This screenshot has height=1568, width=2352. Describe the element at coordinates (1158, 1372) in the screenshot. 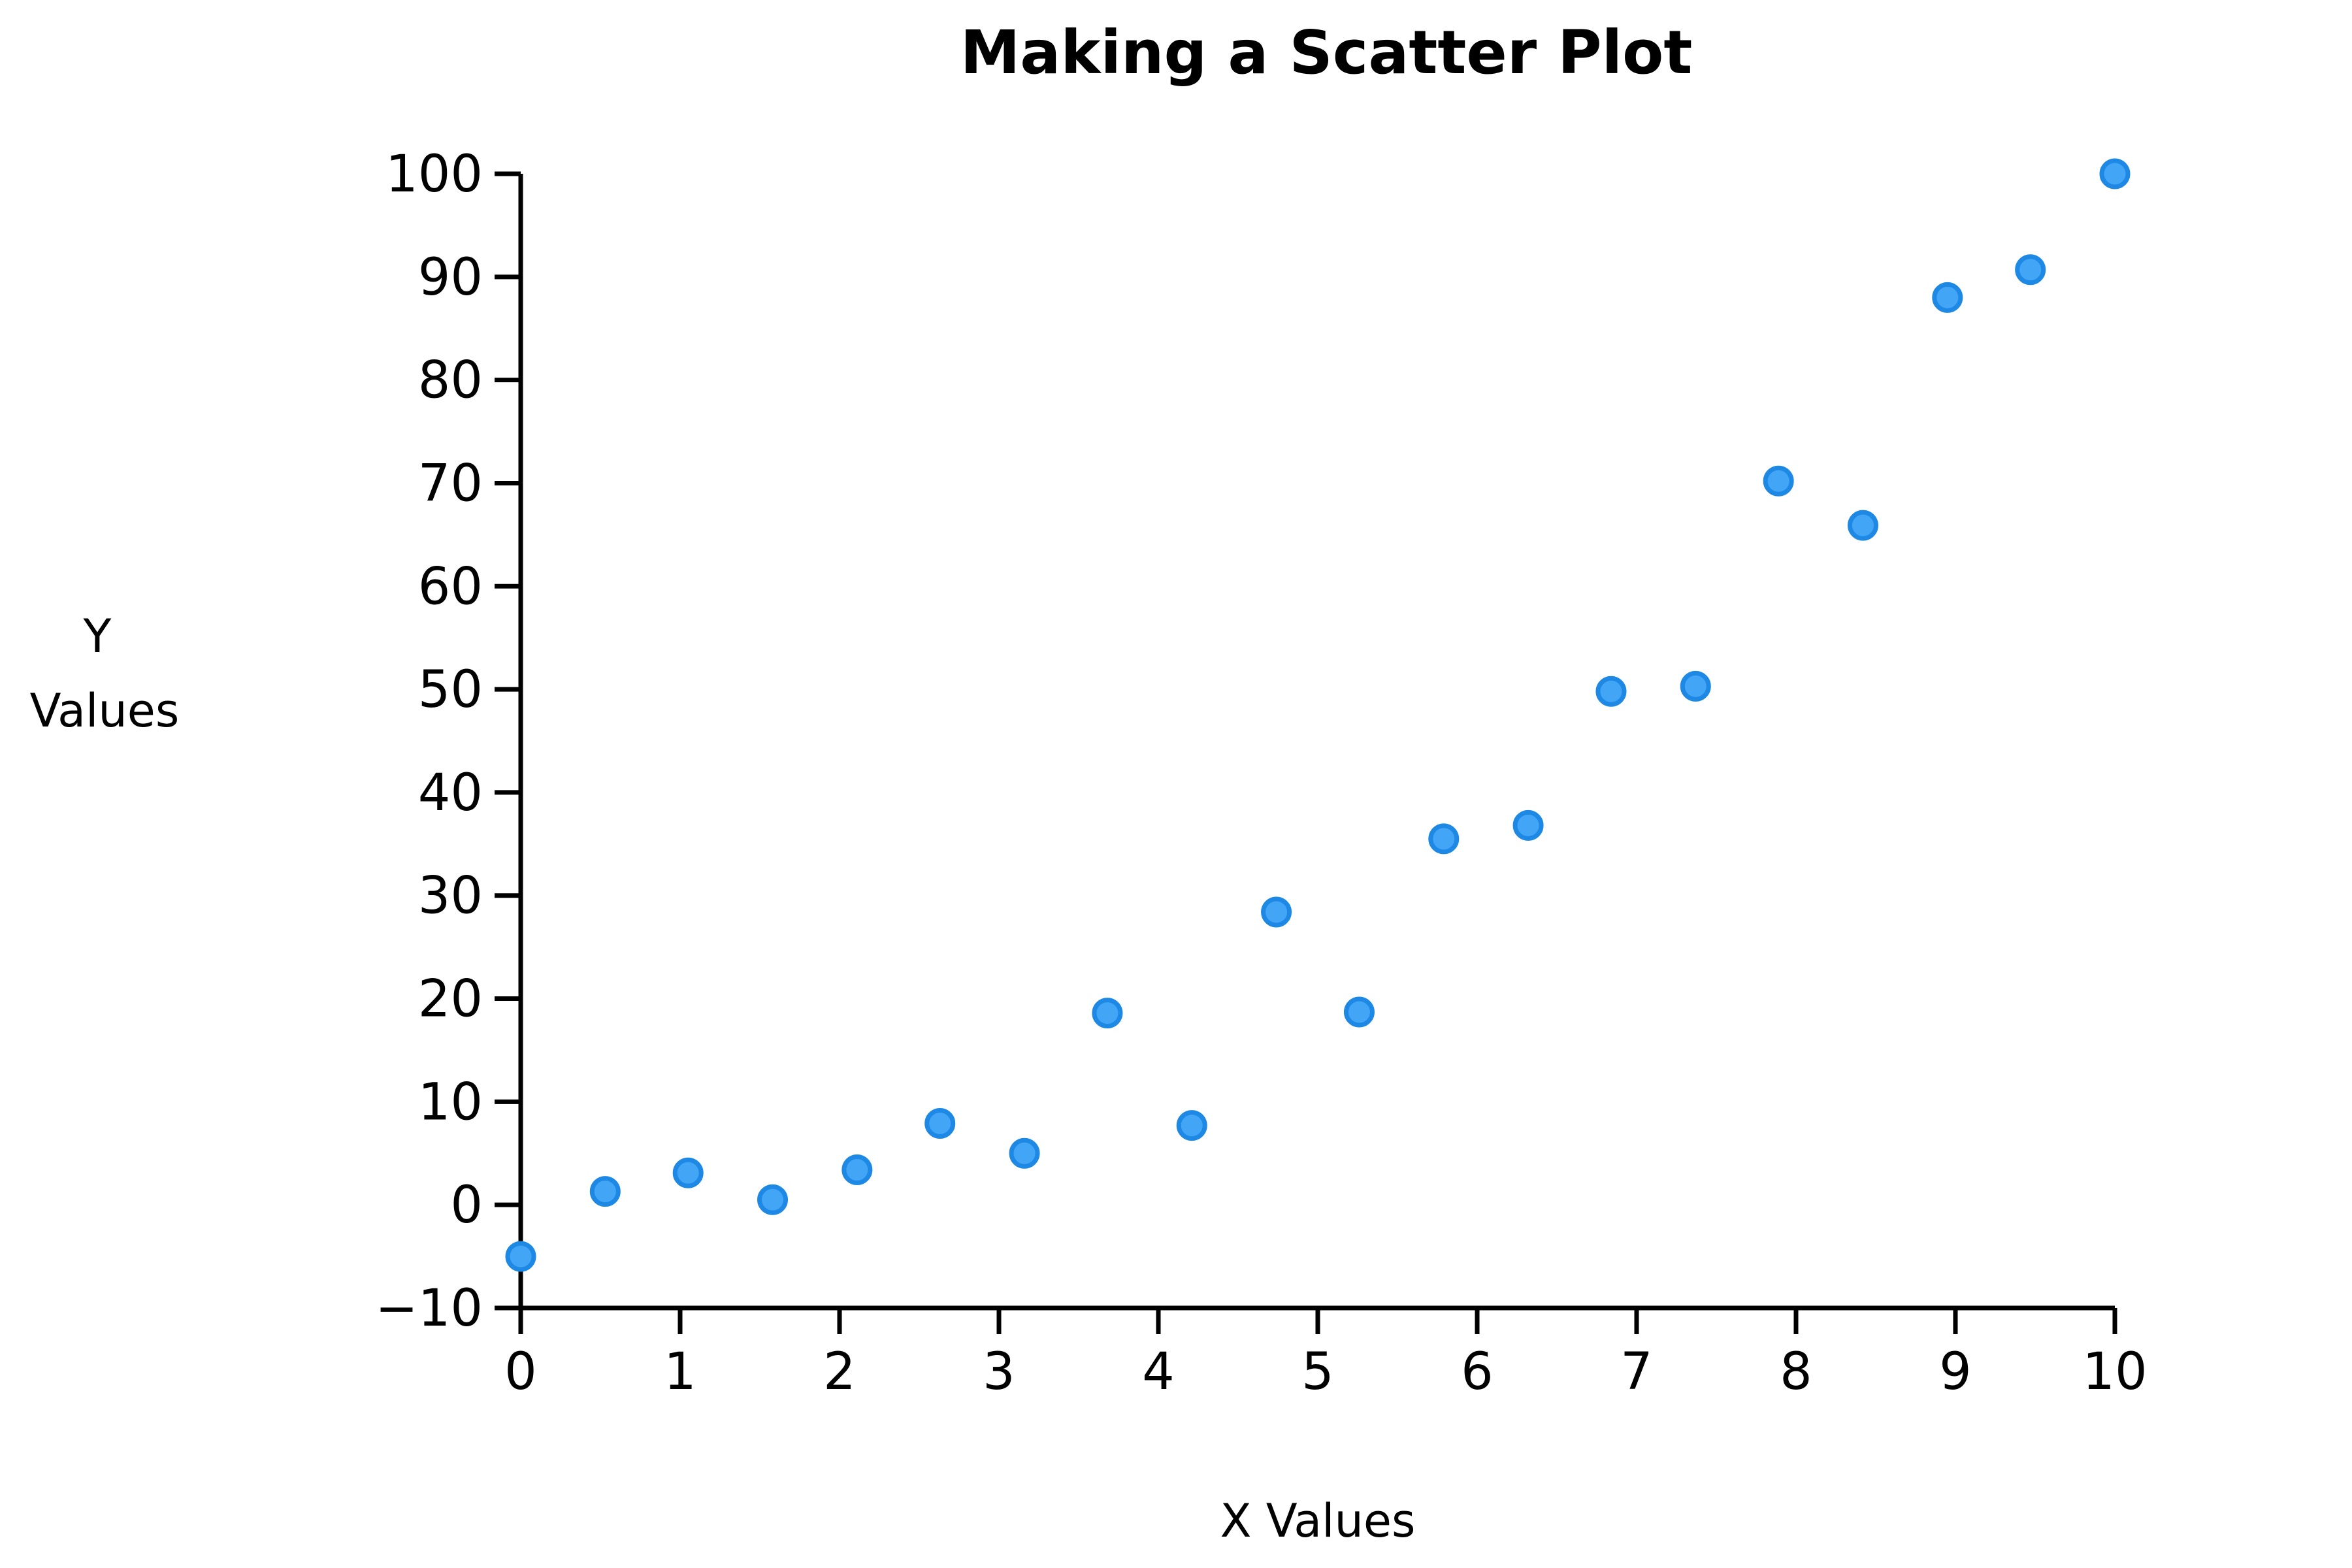

I see `x-tick-label: 4` at that location.